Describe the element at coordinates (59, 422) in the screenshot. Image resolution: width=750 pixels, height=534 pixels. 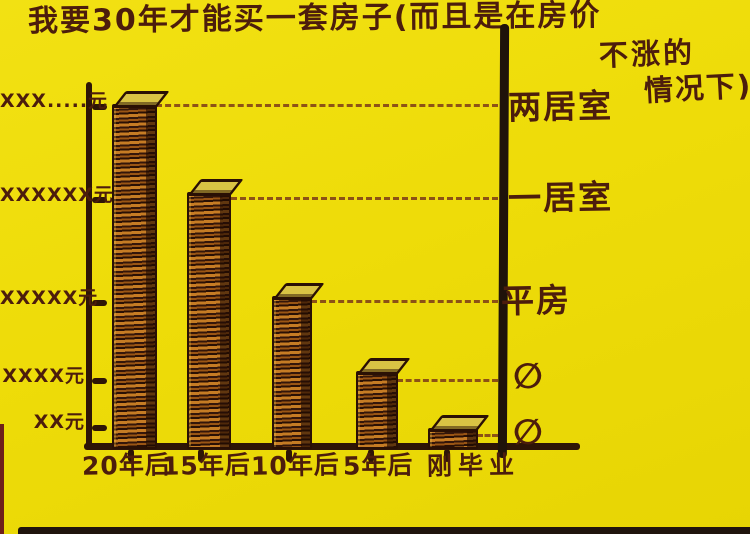
I see `y-axis-label: XX元` at that location.